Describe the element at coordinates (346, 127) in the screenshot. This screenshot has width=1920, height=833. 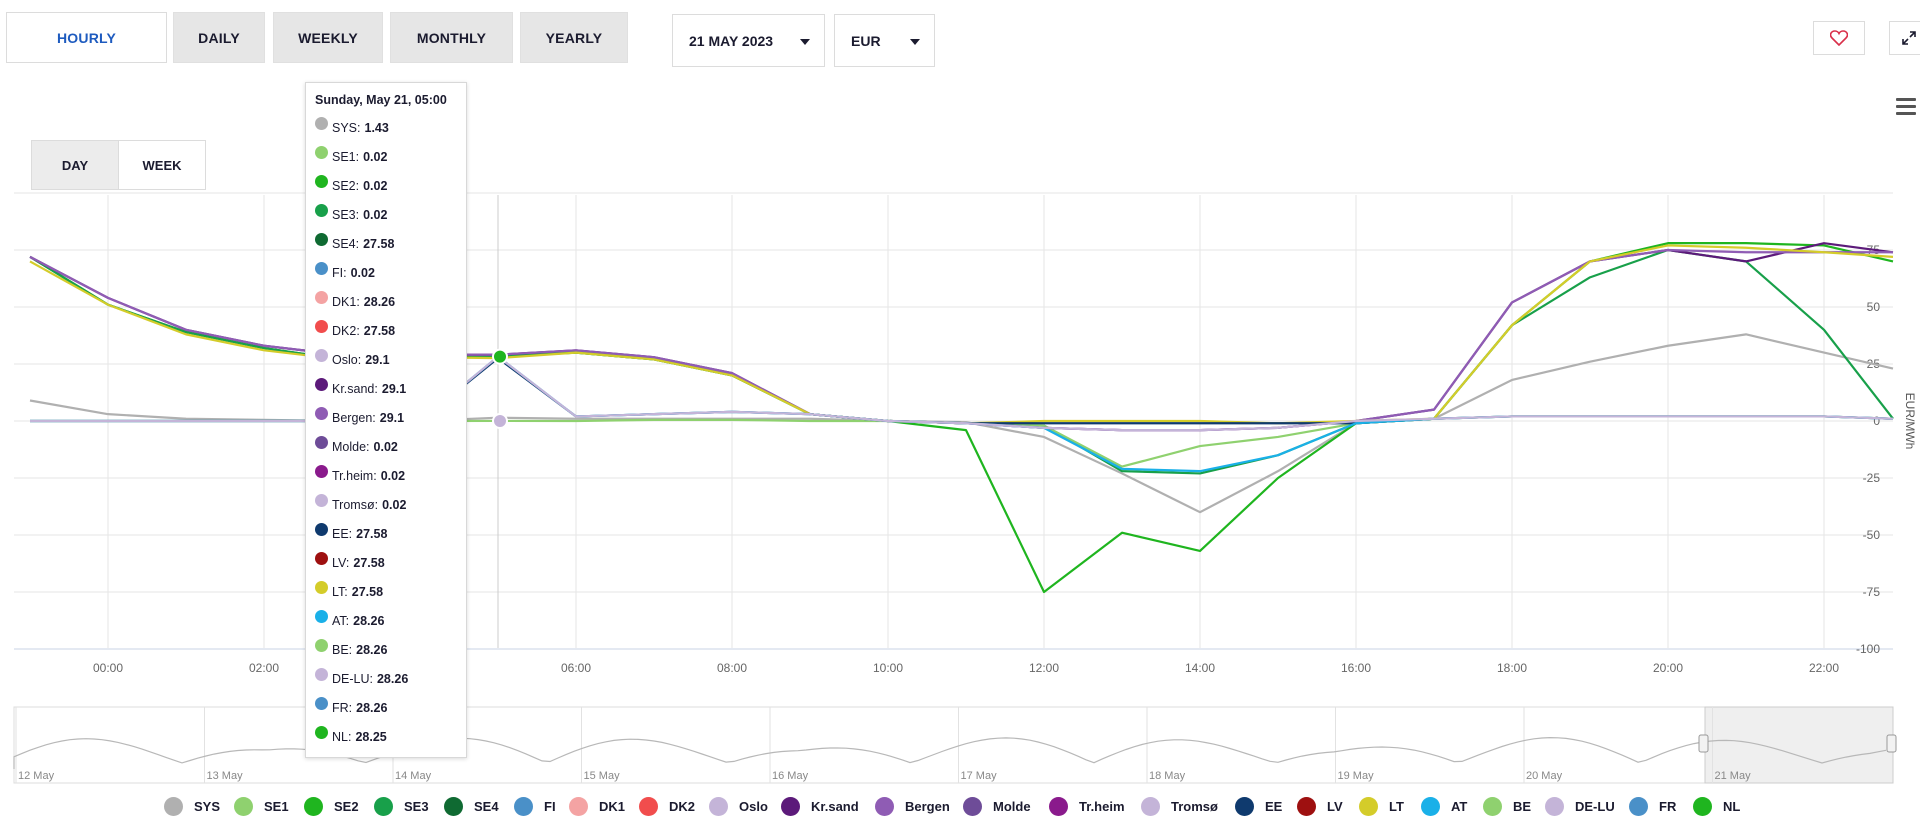
I see `tooltip-series-name: SYS:` at that location.